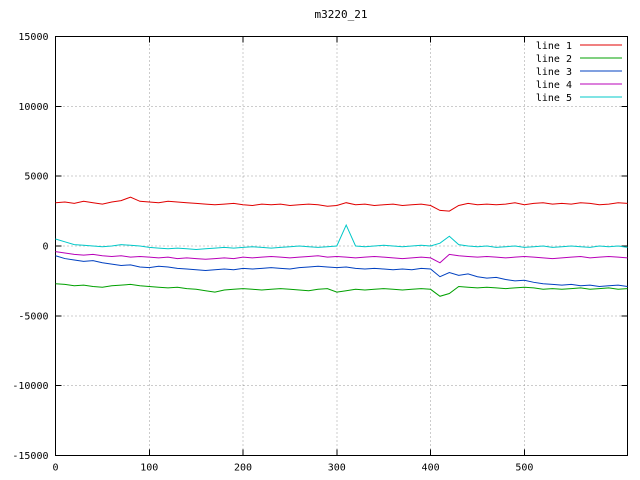 This screenshot has width=640, height=480. I want to click on x-tick-label: 300, so click(337, 468).